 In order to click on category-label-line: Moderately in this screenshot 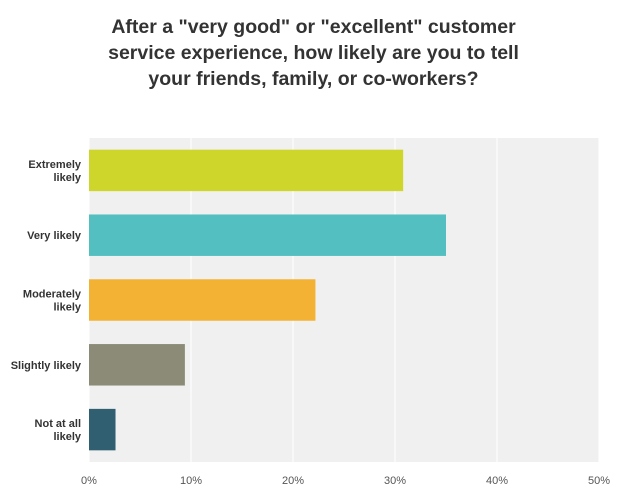, I will do `click(52, 295)`.